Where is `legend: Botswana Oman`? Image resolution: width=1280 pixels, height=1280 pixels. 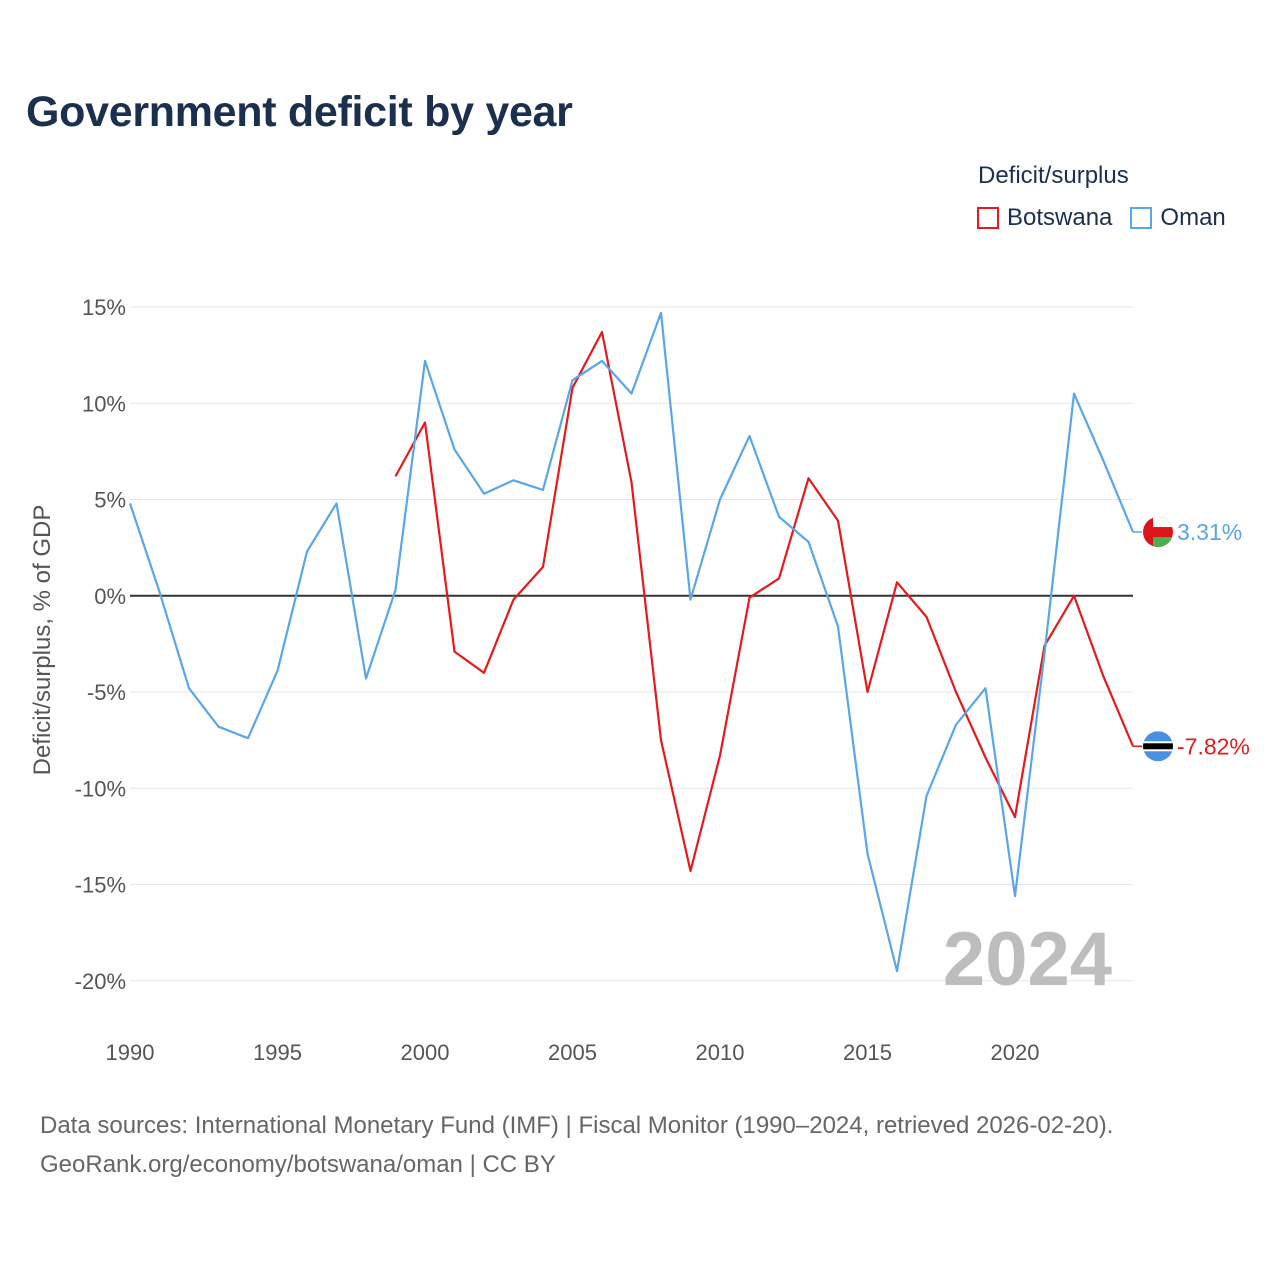 legend: Botswana Oman is located at coordinates (1110, 218).